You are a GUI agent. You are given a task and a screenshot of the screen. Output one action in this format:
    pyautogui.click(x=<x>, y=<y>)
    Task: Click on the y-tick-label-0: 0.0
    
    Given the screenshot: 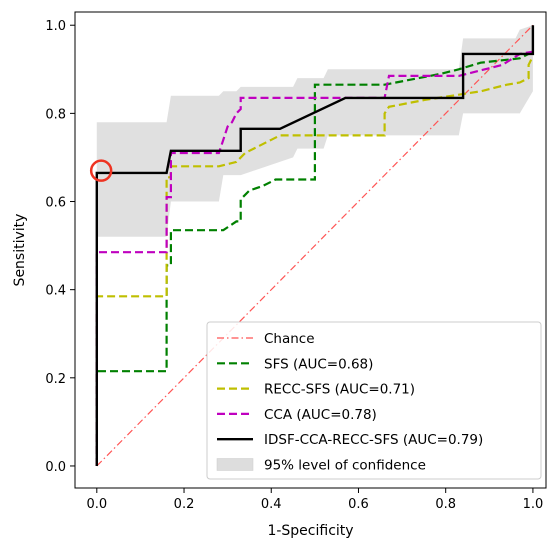 What is the action you would take?
    pyautogui.click(x=55, y=467)
    